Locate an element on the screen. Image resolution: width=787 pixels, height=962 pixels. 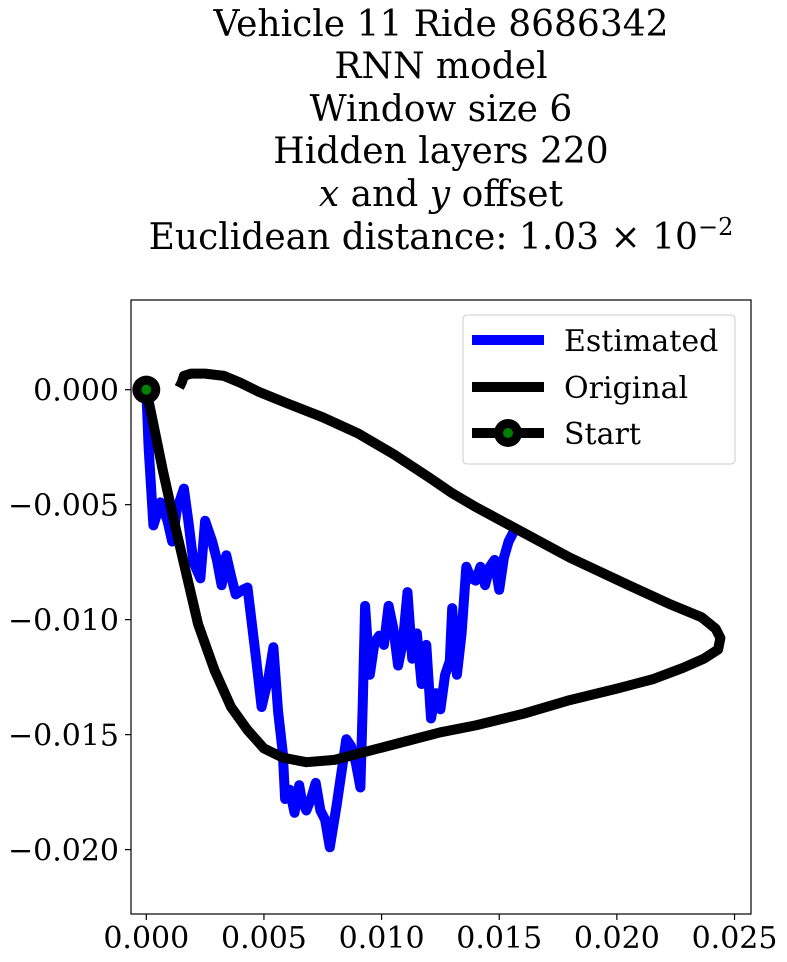
title-part: Hidden layers 220 is located at coordinates (440, 151).